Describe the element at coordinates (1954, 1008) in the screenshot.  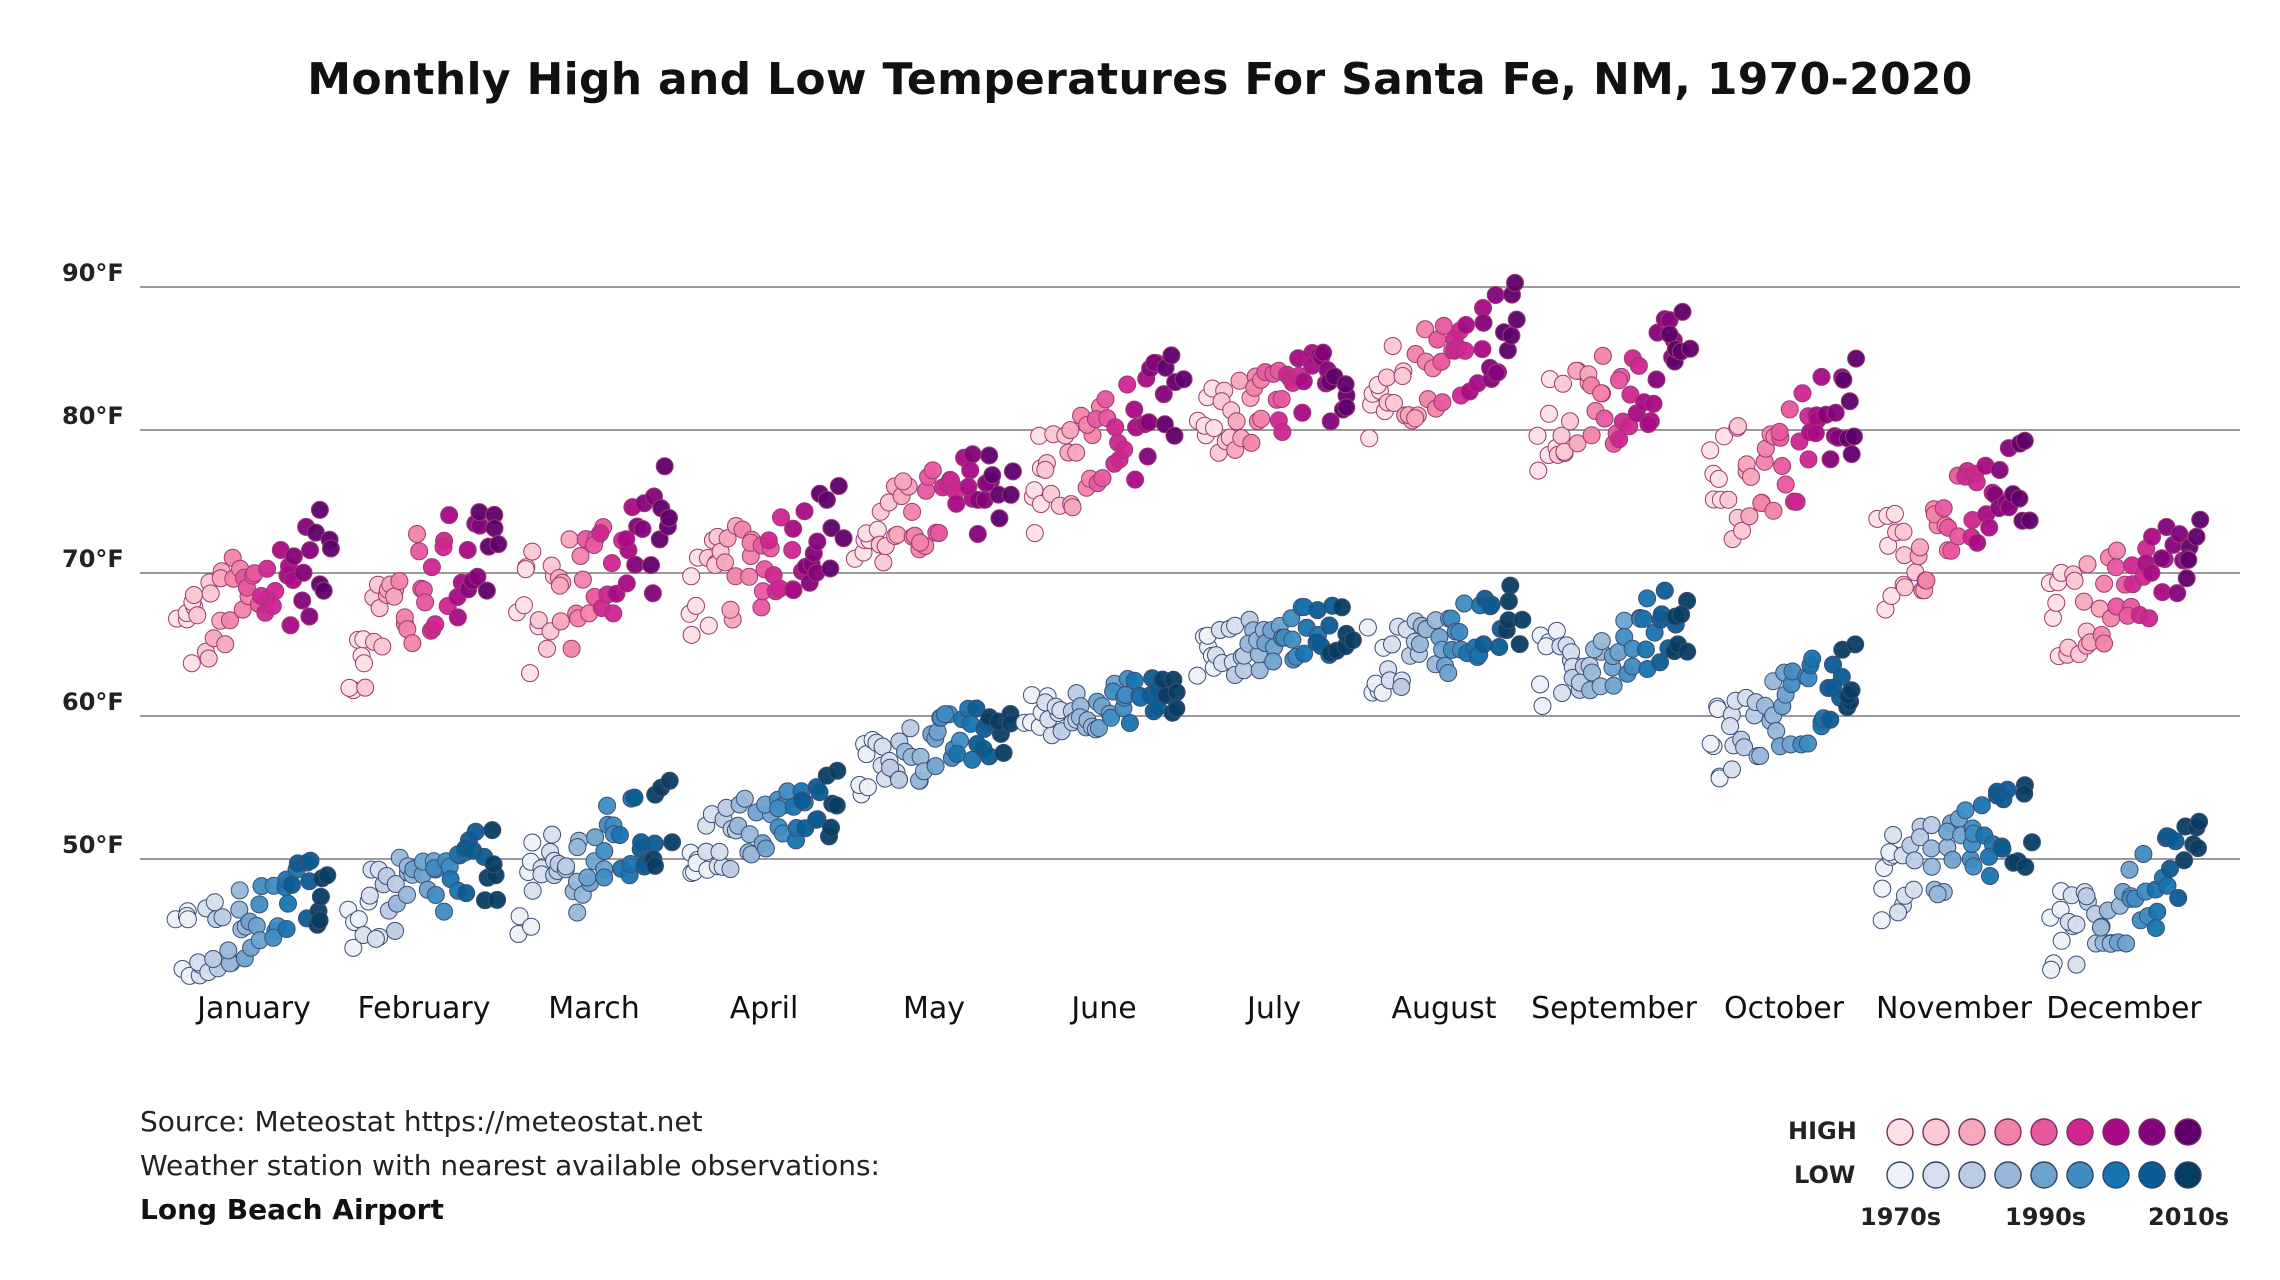
I see `x-tick-label: November` at that location.